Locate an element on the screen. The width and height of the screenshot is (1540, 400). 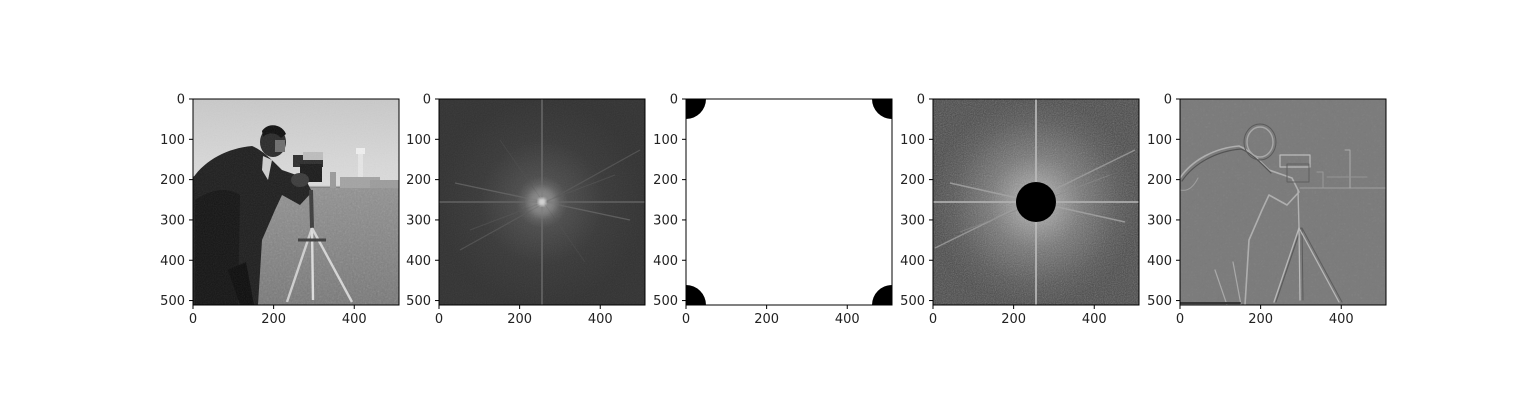
panel-5-filtered-image is located at coordinates (1283, 202).